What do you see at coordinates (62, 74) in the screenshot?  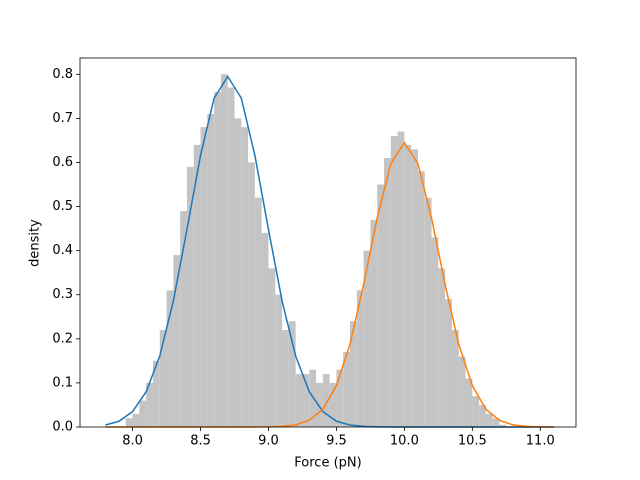 I see `y-tick-label: 0.8` at bounding box center [62, 74].